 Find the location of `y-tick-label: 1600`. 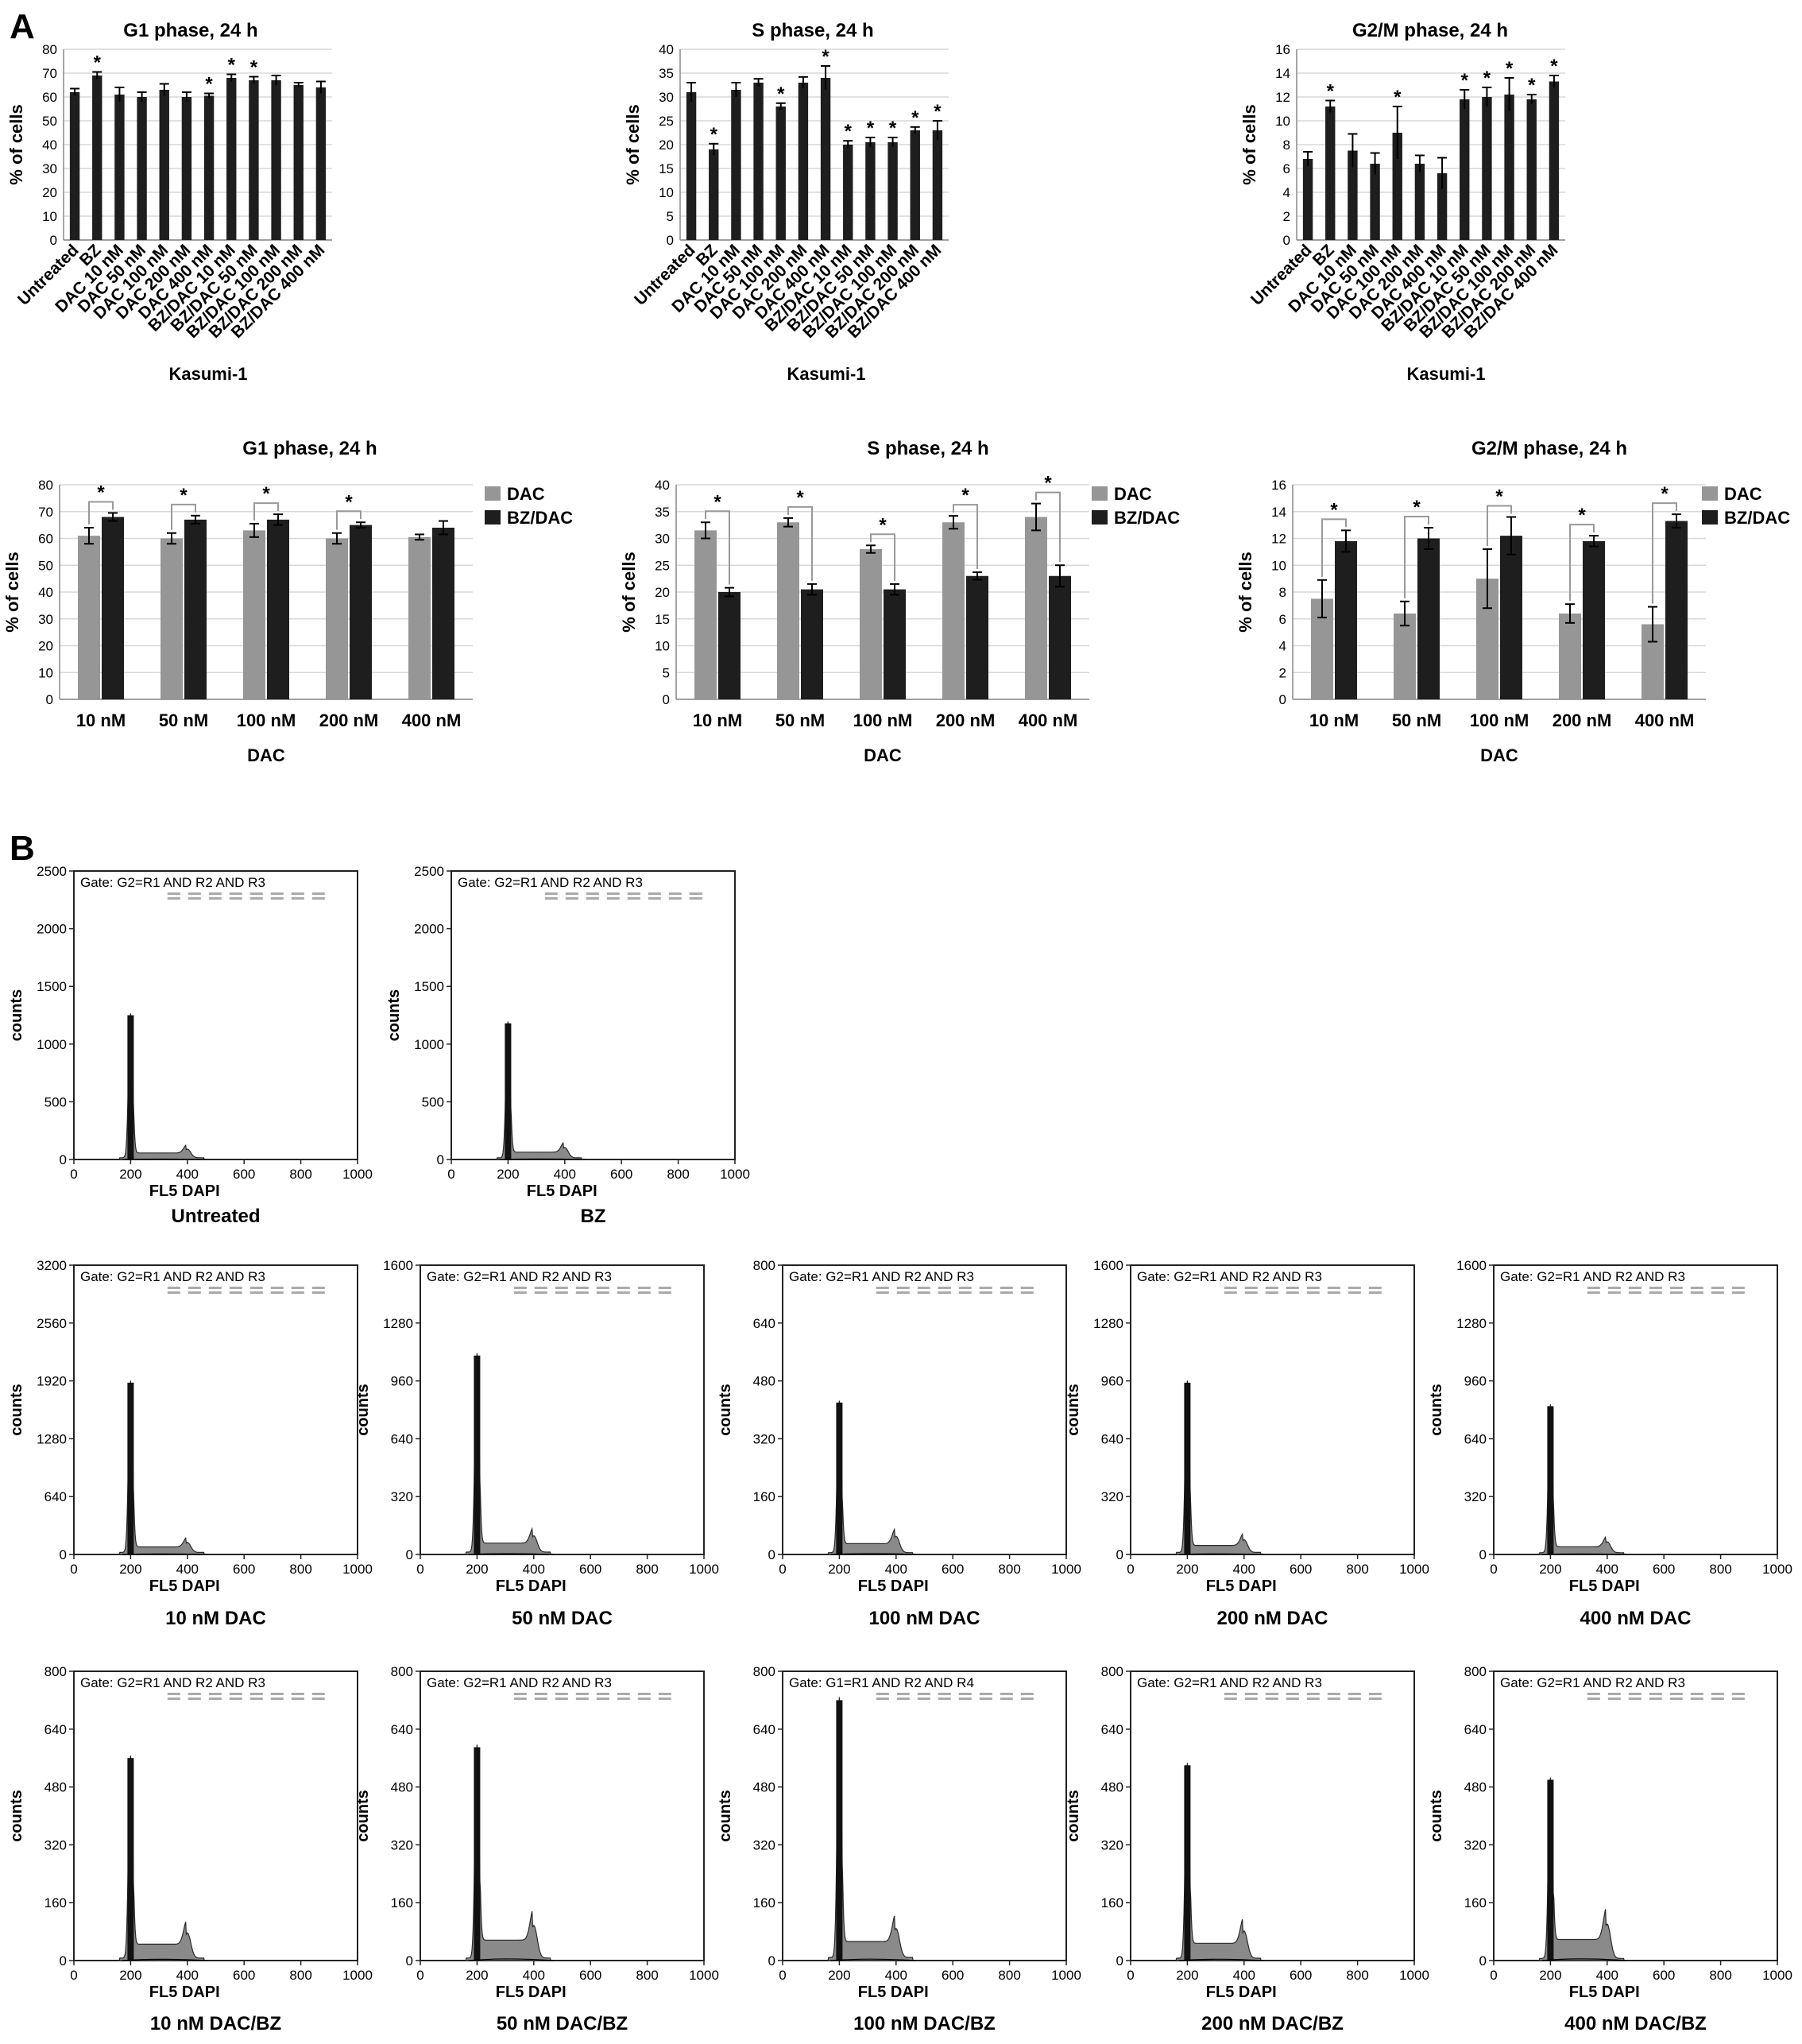

y-tick-label: 1600 is located at coordinates (1108, 1265).